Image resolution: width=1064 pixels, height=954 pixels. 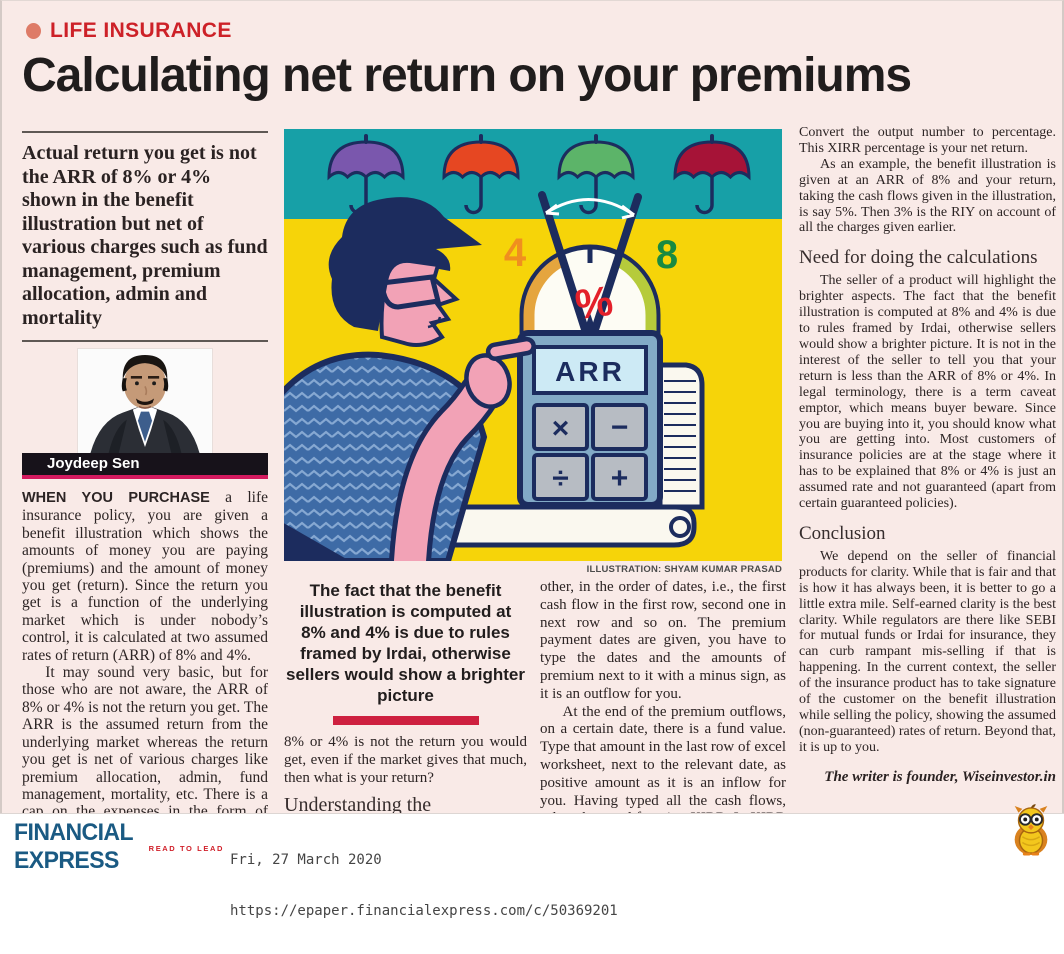 What do you see at coordinates (116, 498) in the screenshot?
I see `lead-in: WHEN YOU PURCHASE` at bounding box center [116, 498].